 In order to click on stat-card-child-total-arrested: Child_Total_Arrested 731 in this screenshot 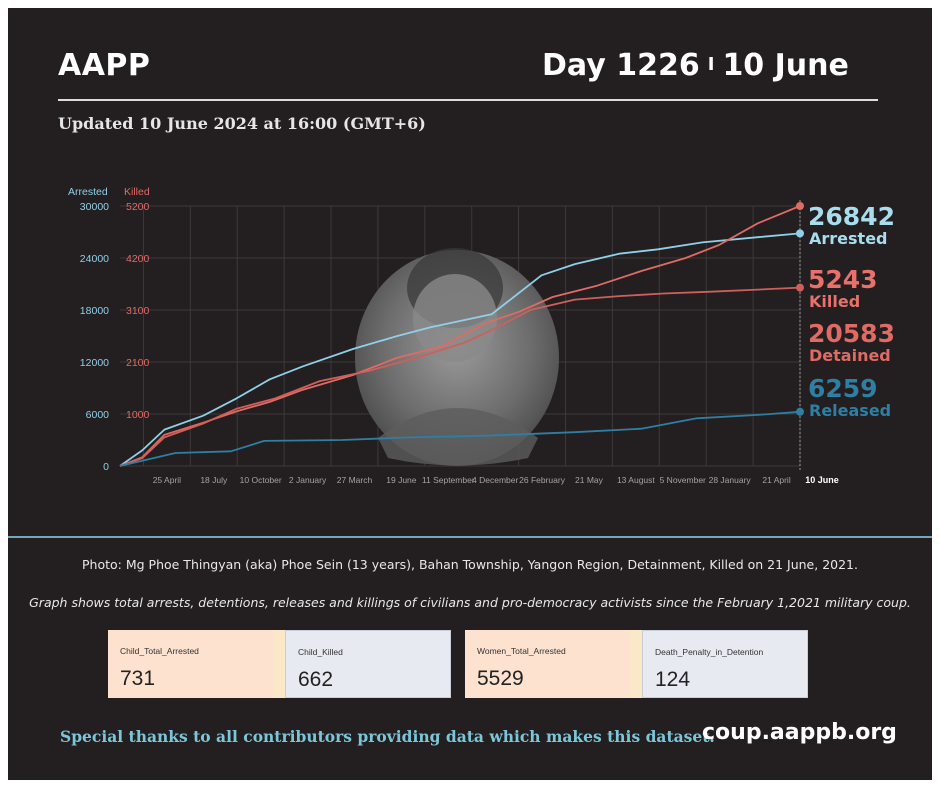, I will do `click(190, 664)`.